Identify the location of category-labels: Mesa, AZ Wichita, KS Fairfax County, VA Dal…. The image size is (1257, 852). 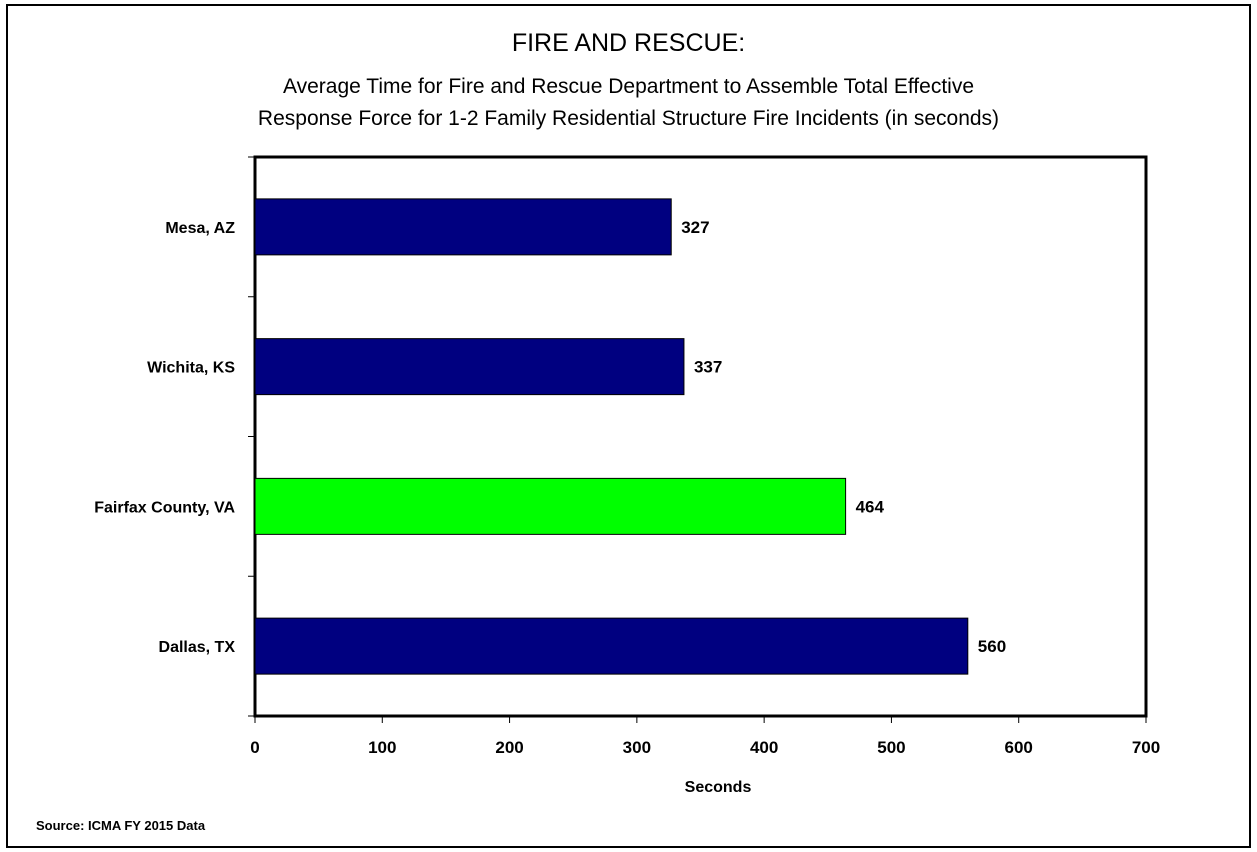
(164, 438).